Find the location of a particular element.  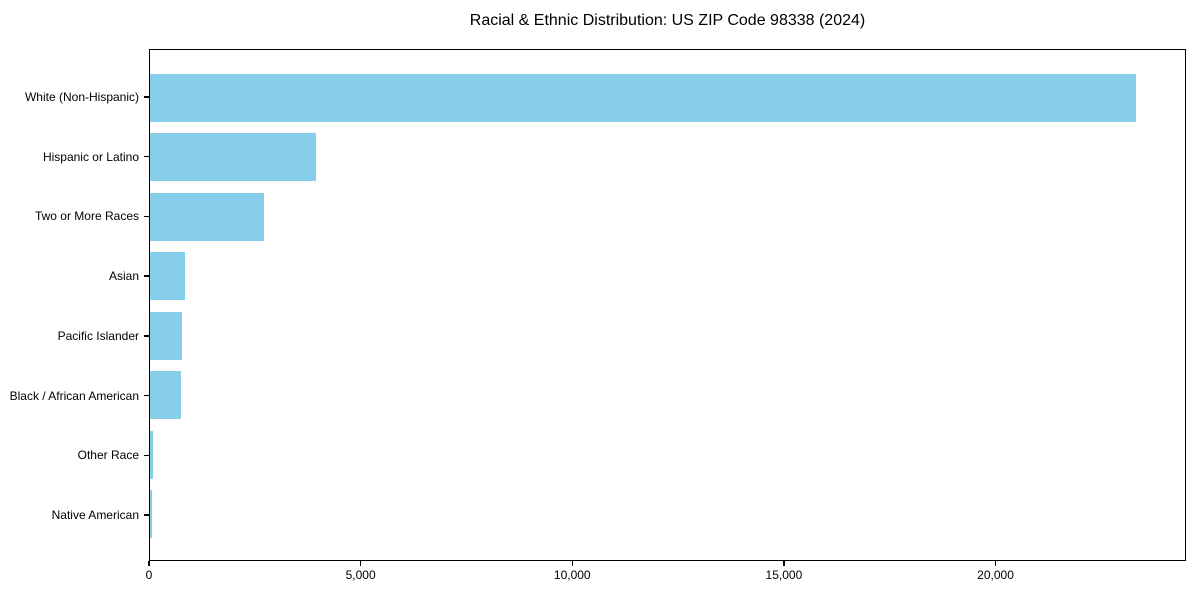

x-tick-label: 15,000 is located at coordinates (784, 575).